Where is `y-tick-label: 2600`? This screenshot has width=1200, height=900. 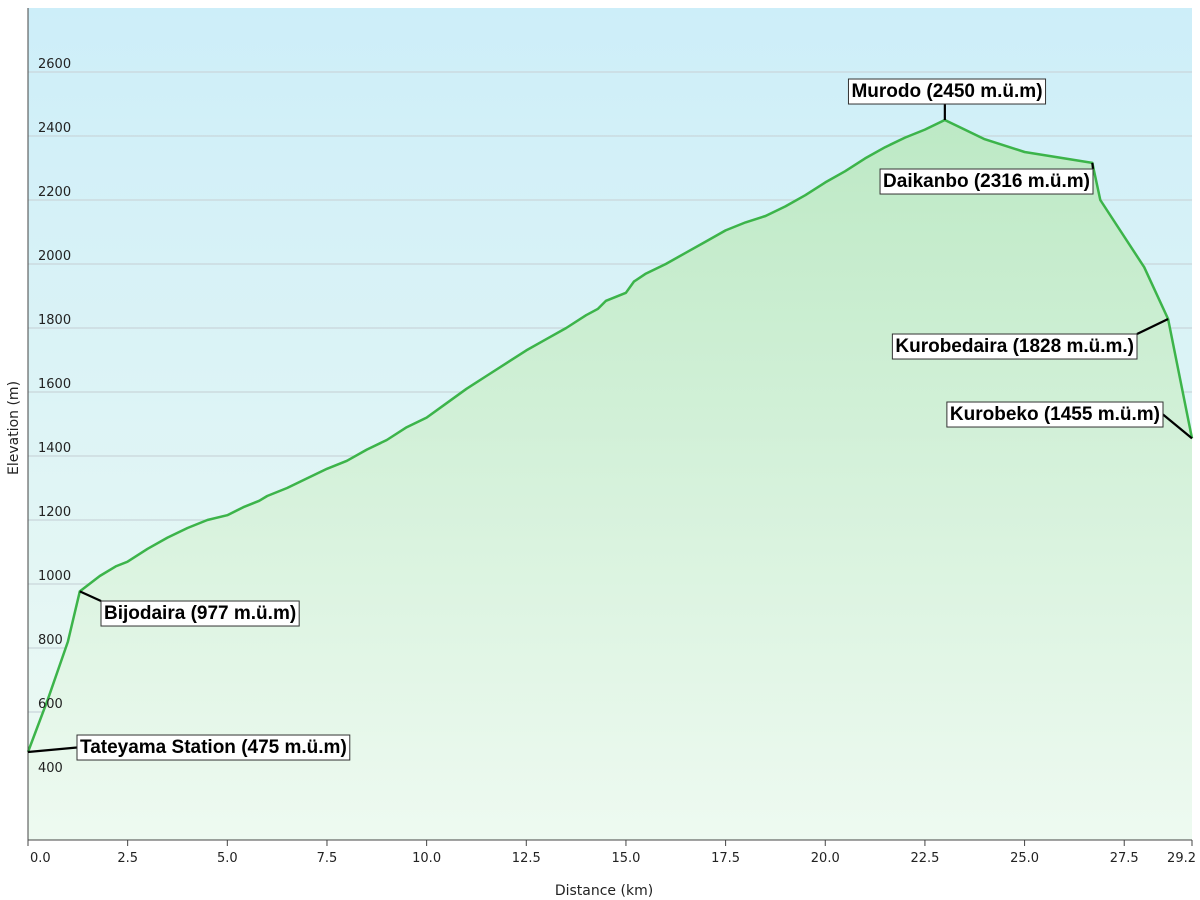
y-tick-label: 2600 is located at coordinates (54, 64).